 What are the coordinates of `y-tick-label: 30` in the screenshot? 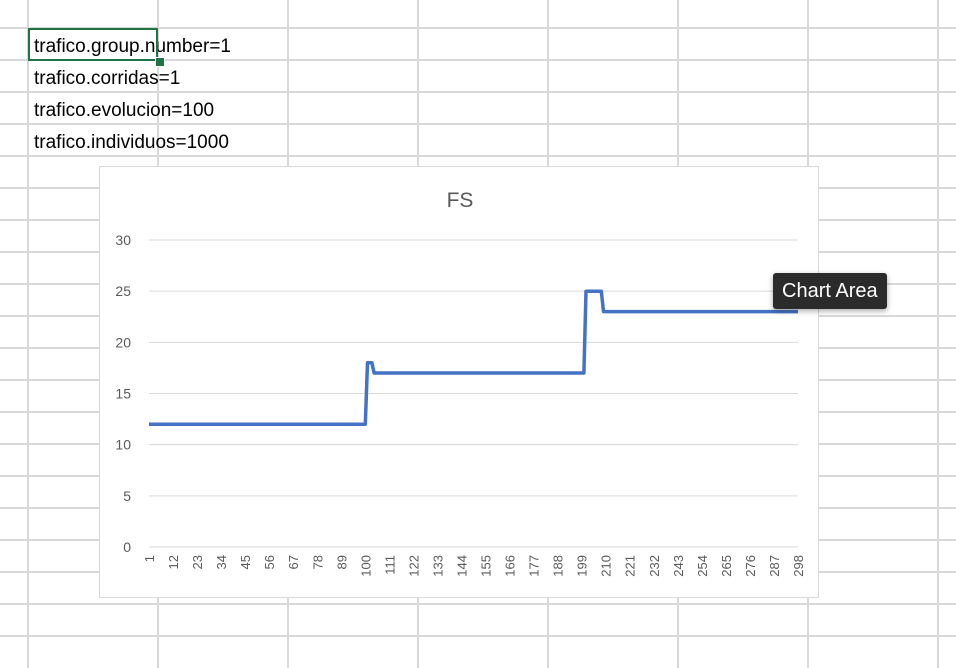 It's located at (123, 240).